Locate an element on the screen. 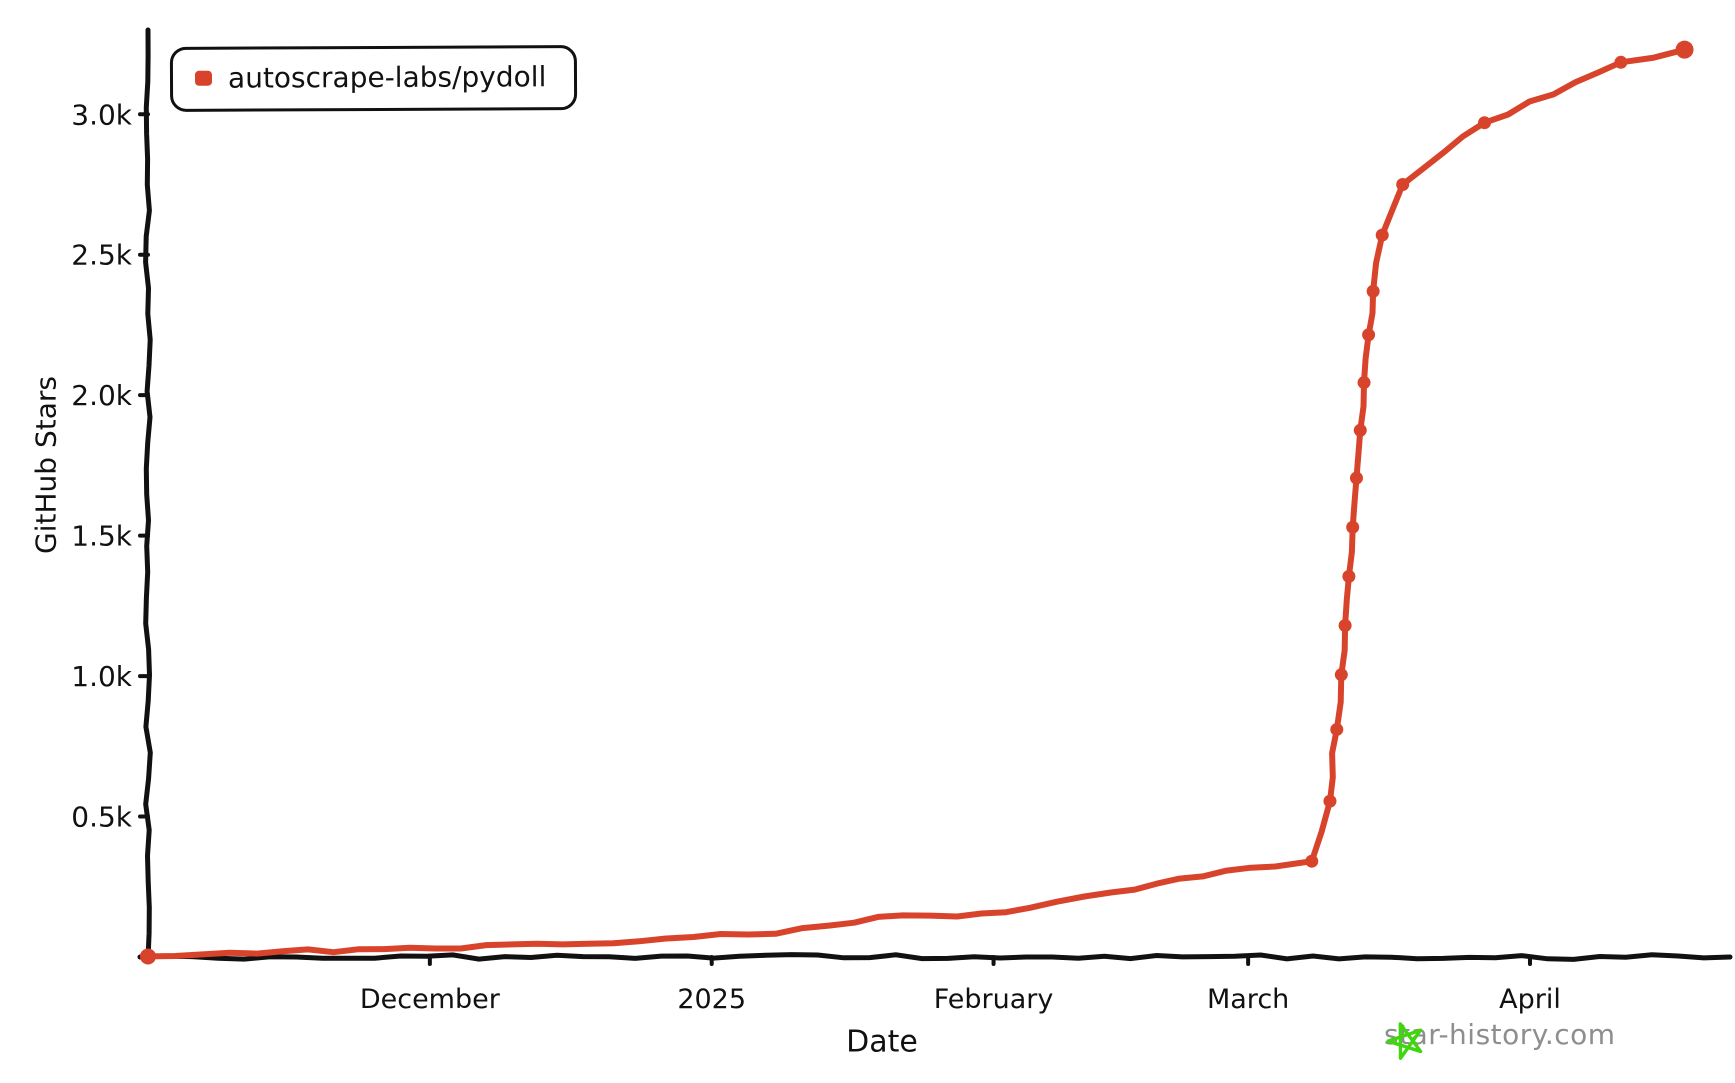 The image size is (1735, 1083). y-tick-label: 1.0k is located at coordinates (102, 676).